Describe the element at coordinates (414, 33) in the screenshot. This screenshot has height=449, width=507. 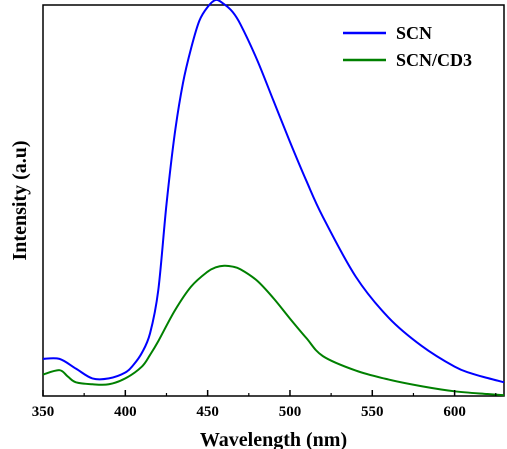
I see `legend-label-1: SCN` at that location.